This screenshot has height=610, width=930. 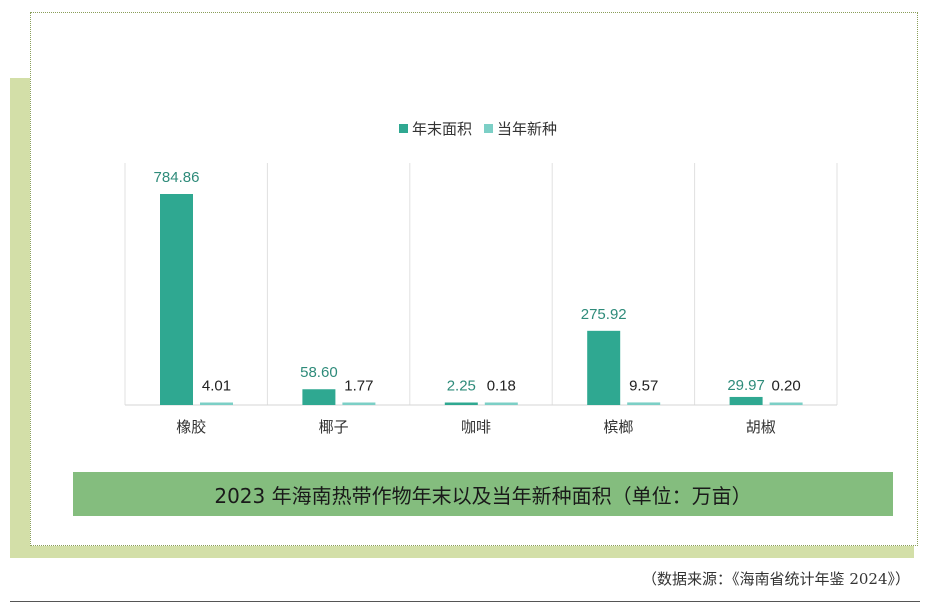 I want to click on x-tick-label: 咖啡, so click(x=476, y=427).